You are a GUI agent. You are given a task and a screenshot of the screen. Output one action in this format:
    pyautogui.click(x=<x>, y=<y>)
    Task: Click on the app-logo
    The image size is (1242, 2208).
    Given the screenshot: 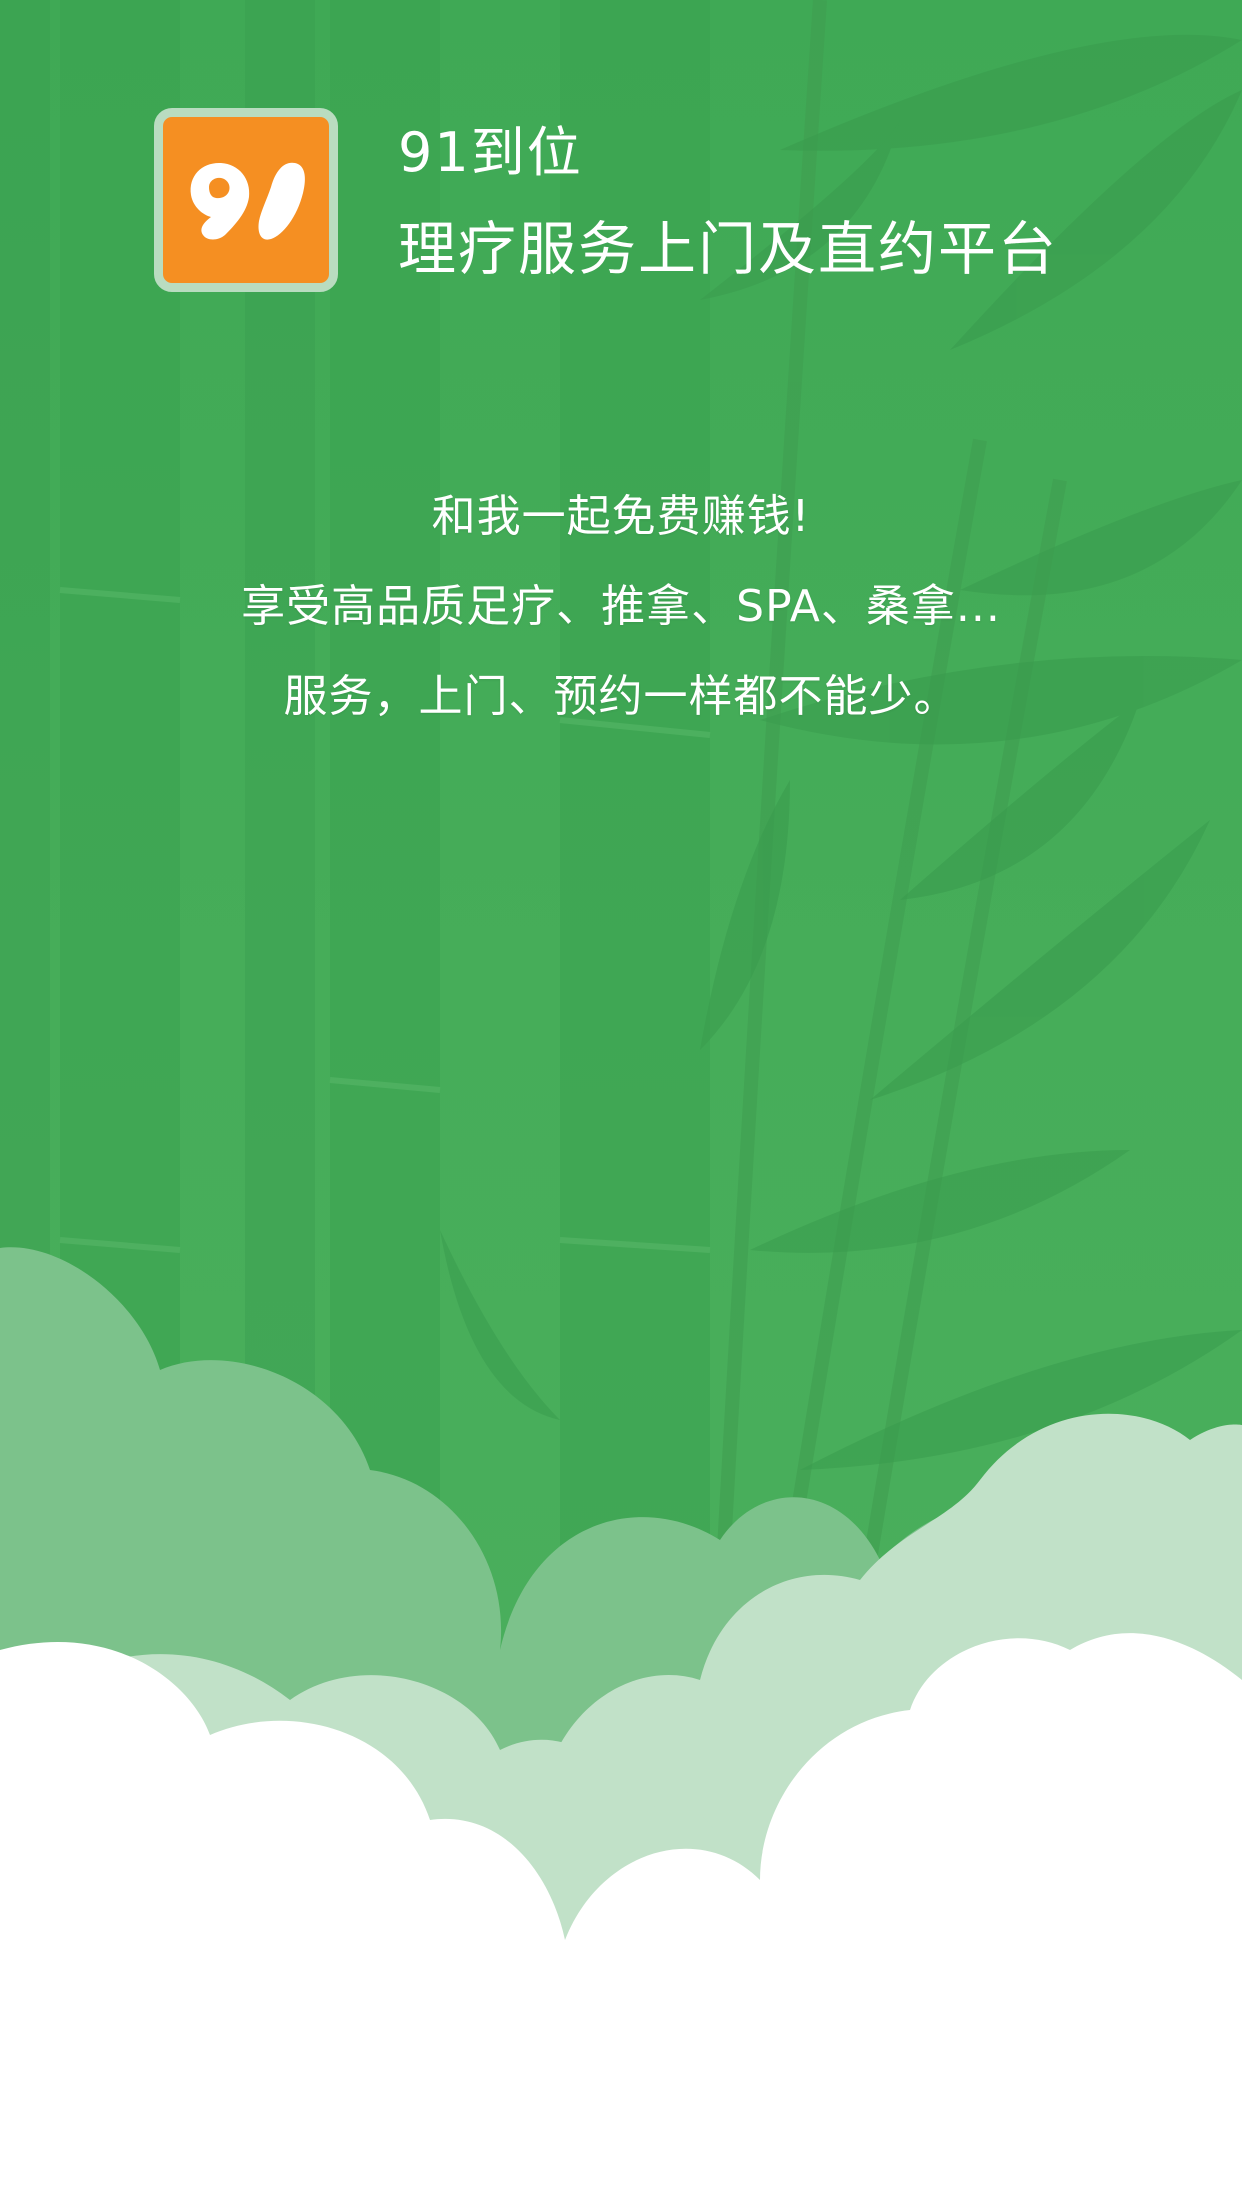 What is the action you would take?
    pyautogui.click(x=246, y=200)
    